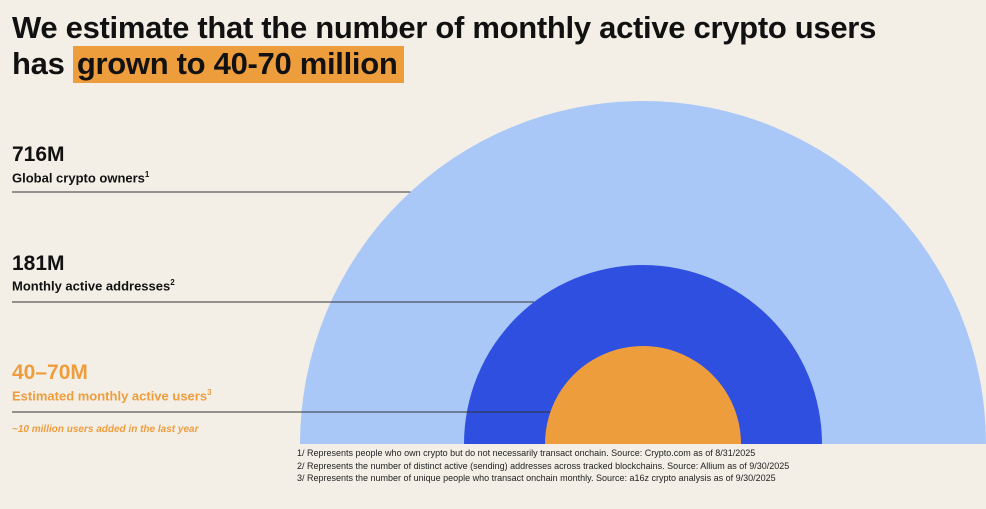 The height and width of the screenshot is (509, 986). I want to click on value-label-owners: 716M, so click(38, 154).